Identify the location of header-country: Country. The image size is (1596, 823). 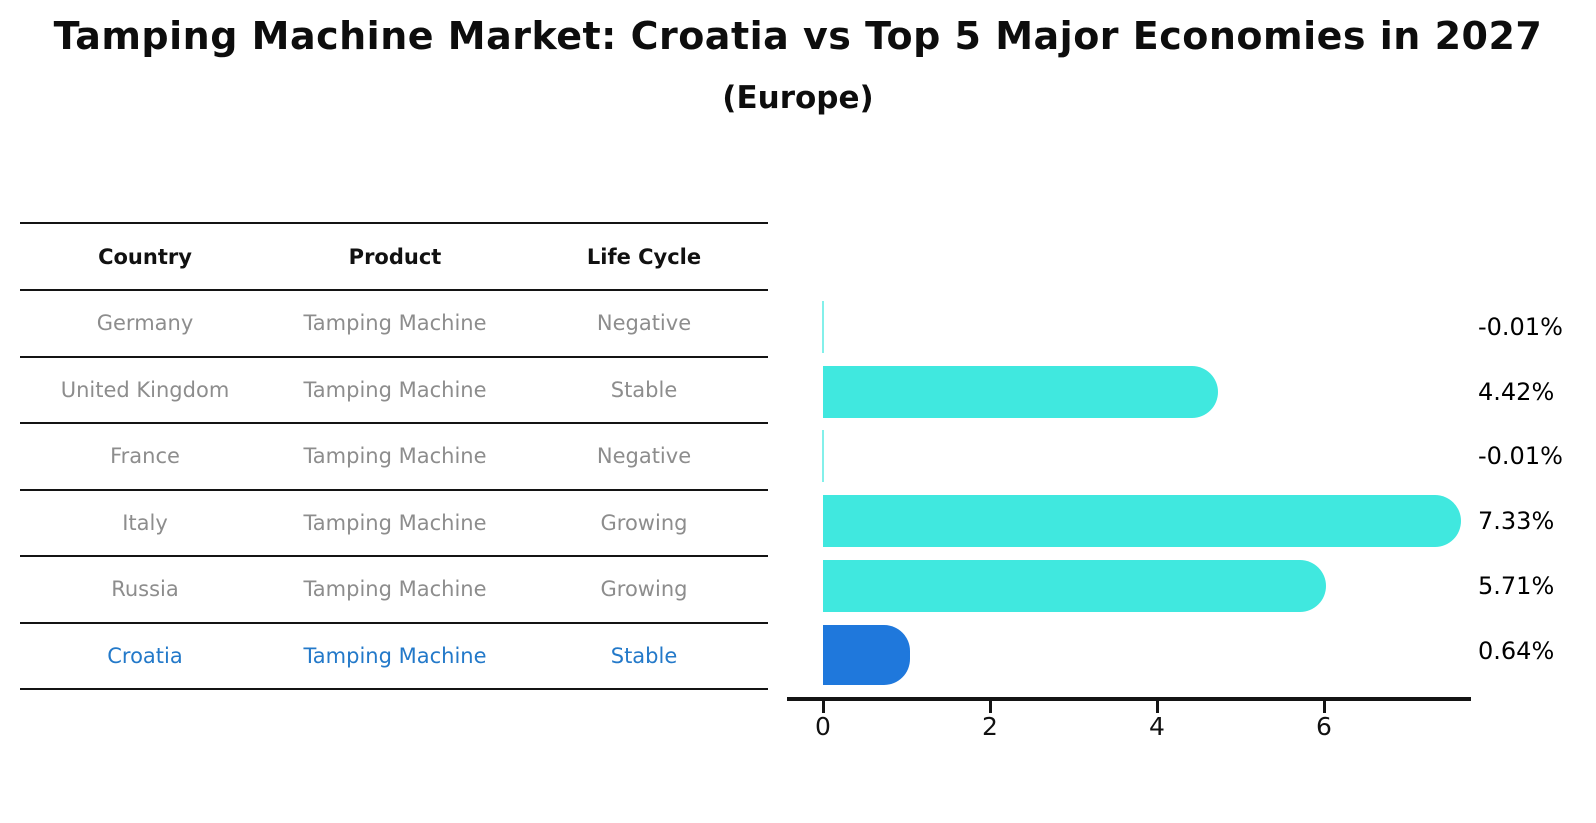
(145, 256).